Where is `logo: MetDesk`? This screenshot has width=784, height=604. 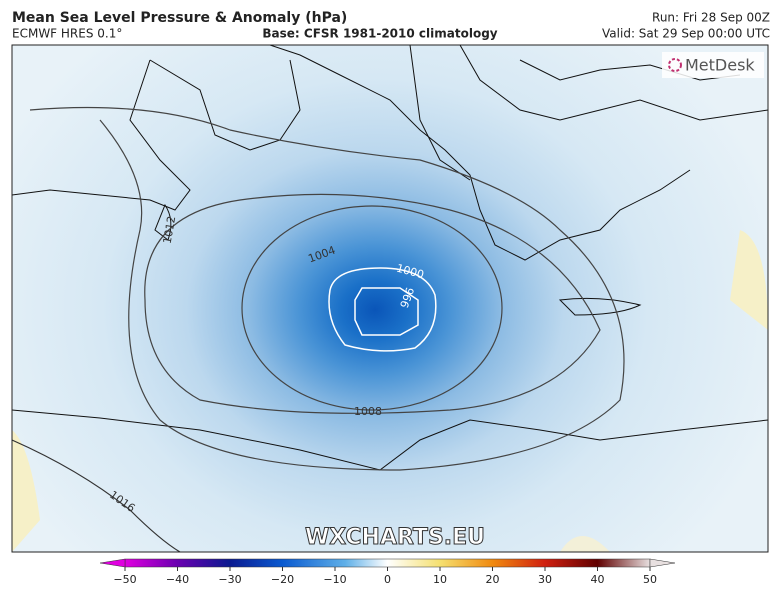 logo: MetDesk is located at coordinates (720, 65).